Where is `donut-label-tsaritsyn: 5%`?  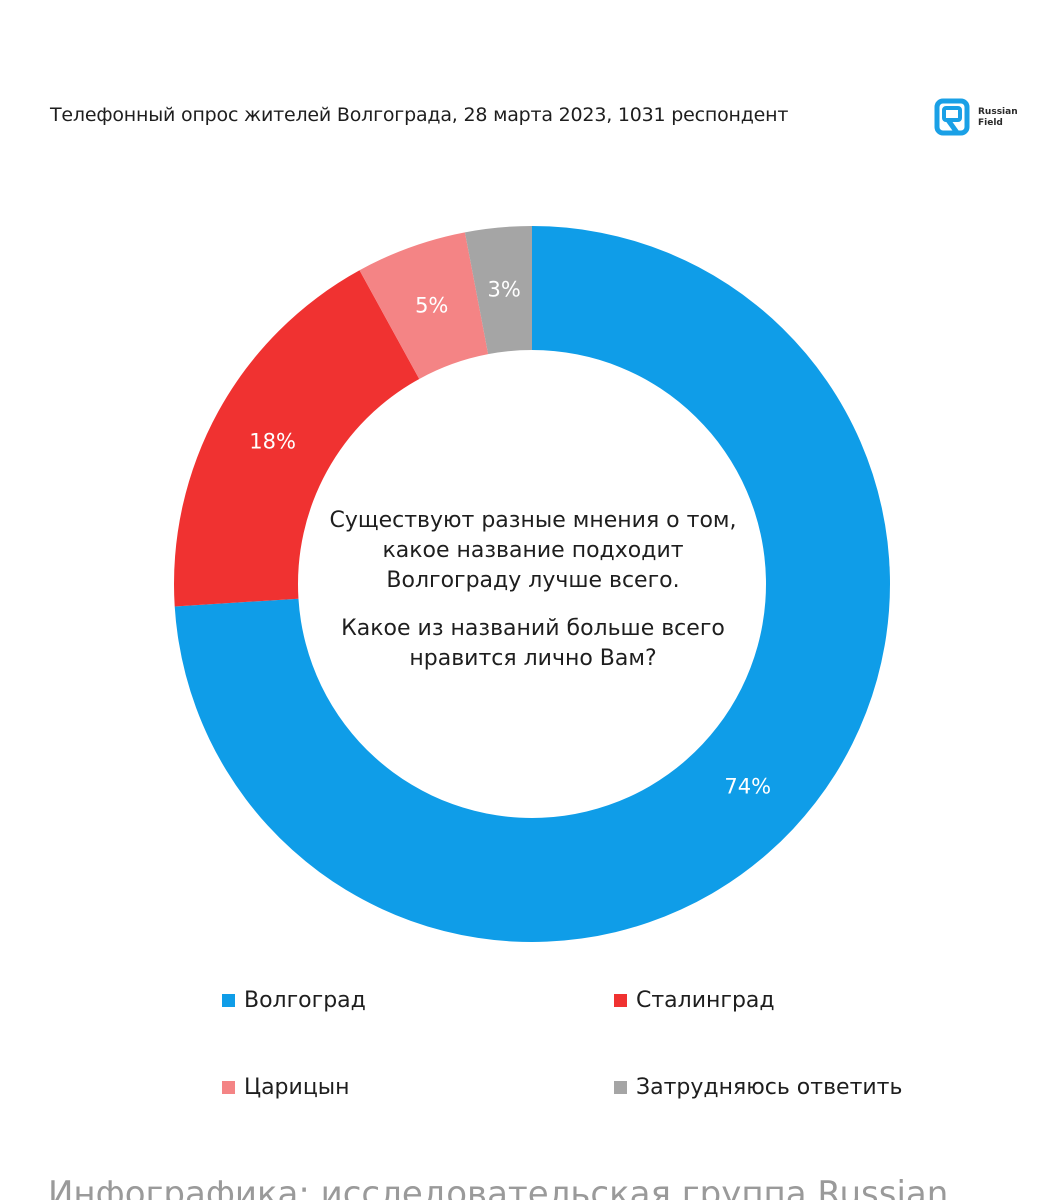
donut-label-tsaritsyn: 5% is located at coordinates (431, 305).